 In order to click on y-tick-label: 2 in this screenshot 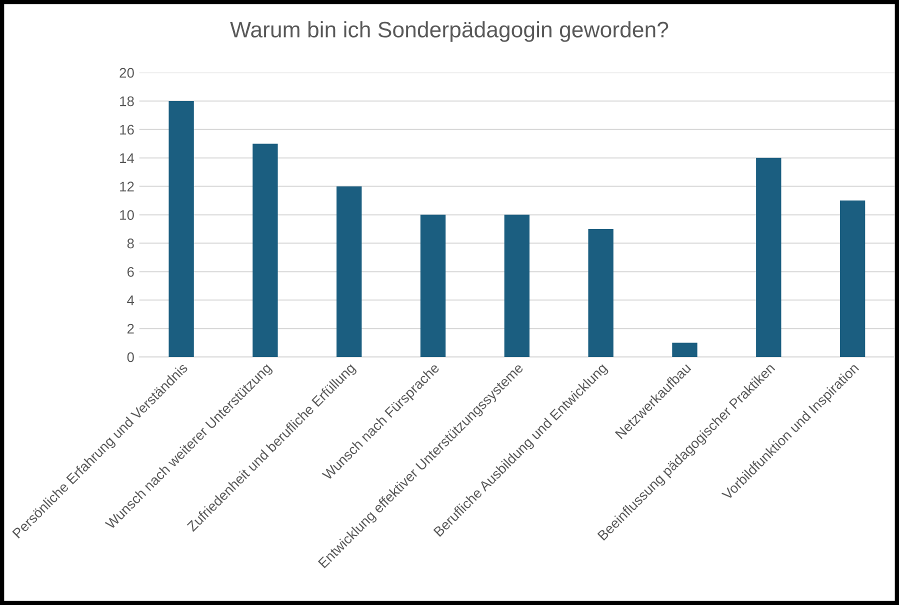, I will do `click(130, 329)`.